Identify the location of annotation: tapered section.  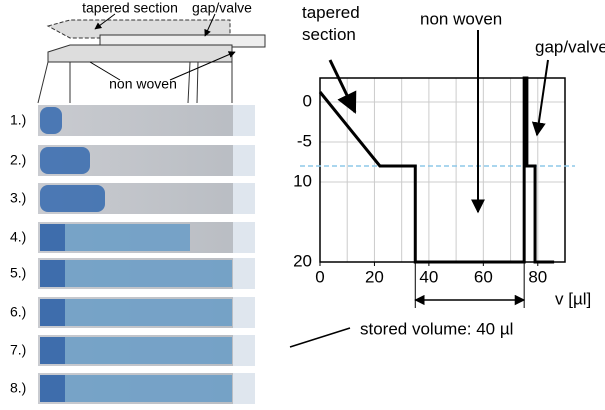
(331, 23).